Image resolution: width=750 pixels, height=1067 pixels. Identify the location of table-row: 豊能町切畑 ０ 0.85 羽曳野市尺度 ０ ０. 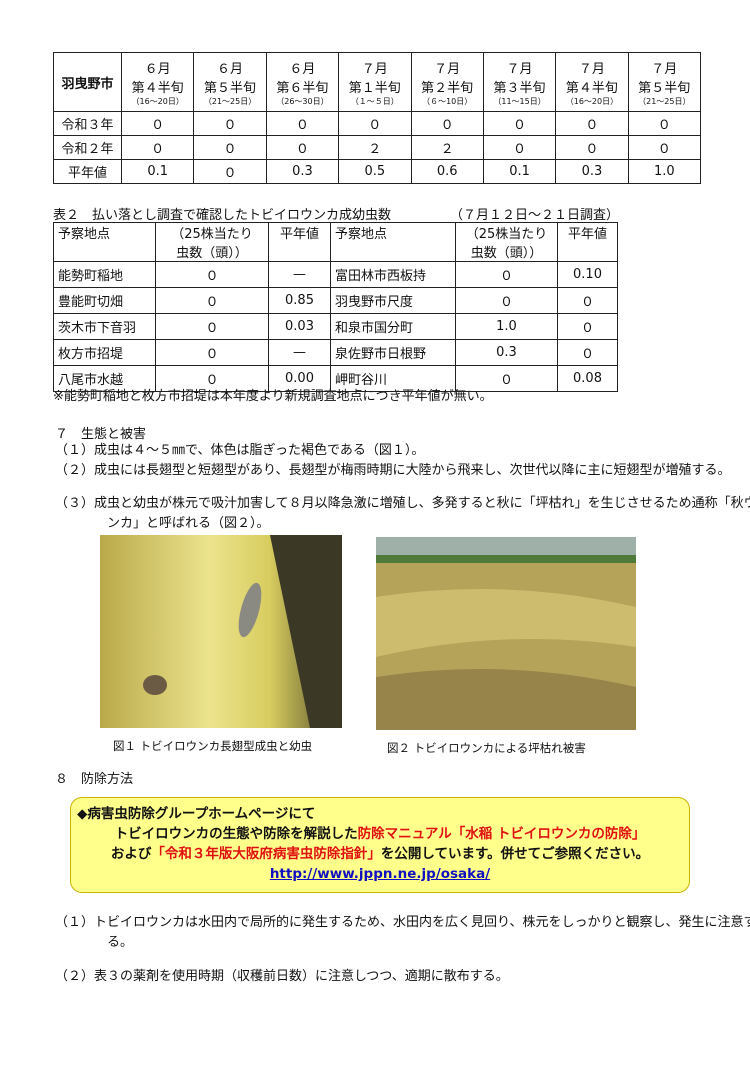
(335, 300).